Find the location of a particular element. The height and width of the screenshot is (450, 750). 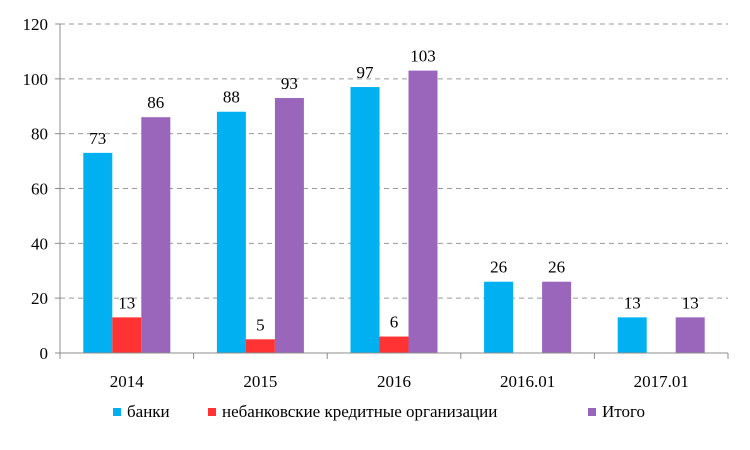

y-tick-label: 120 is located at coordinates (36, 24).